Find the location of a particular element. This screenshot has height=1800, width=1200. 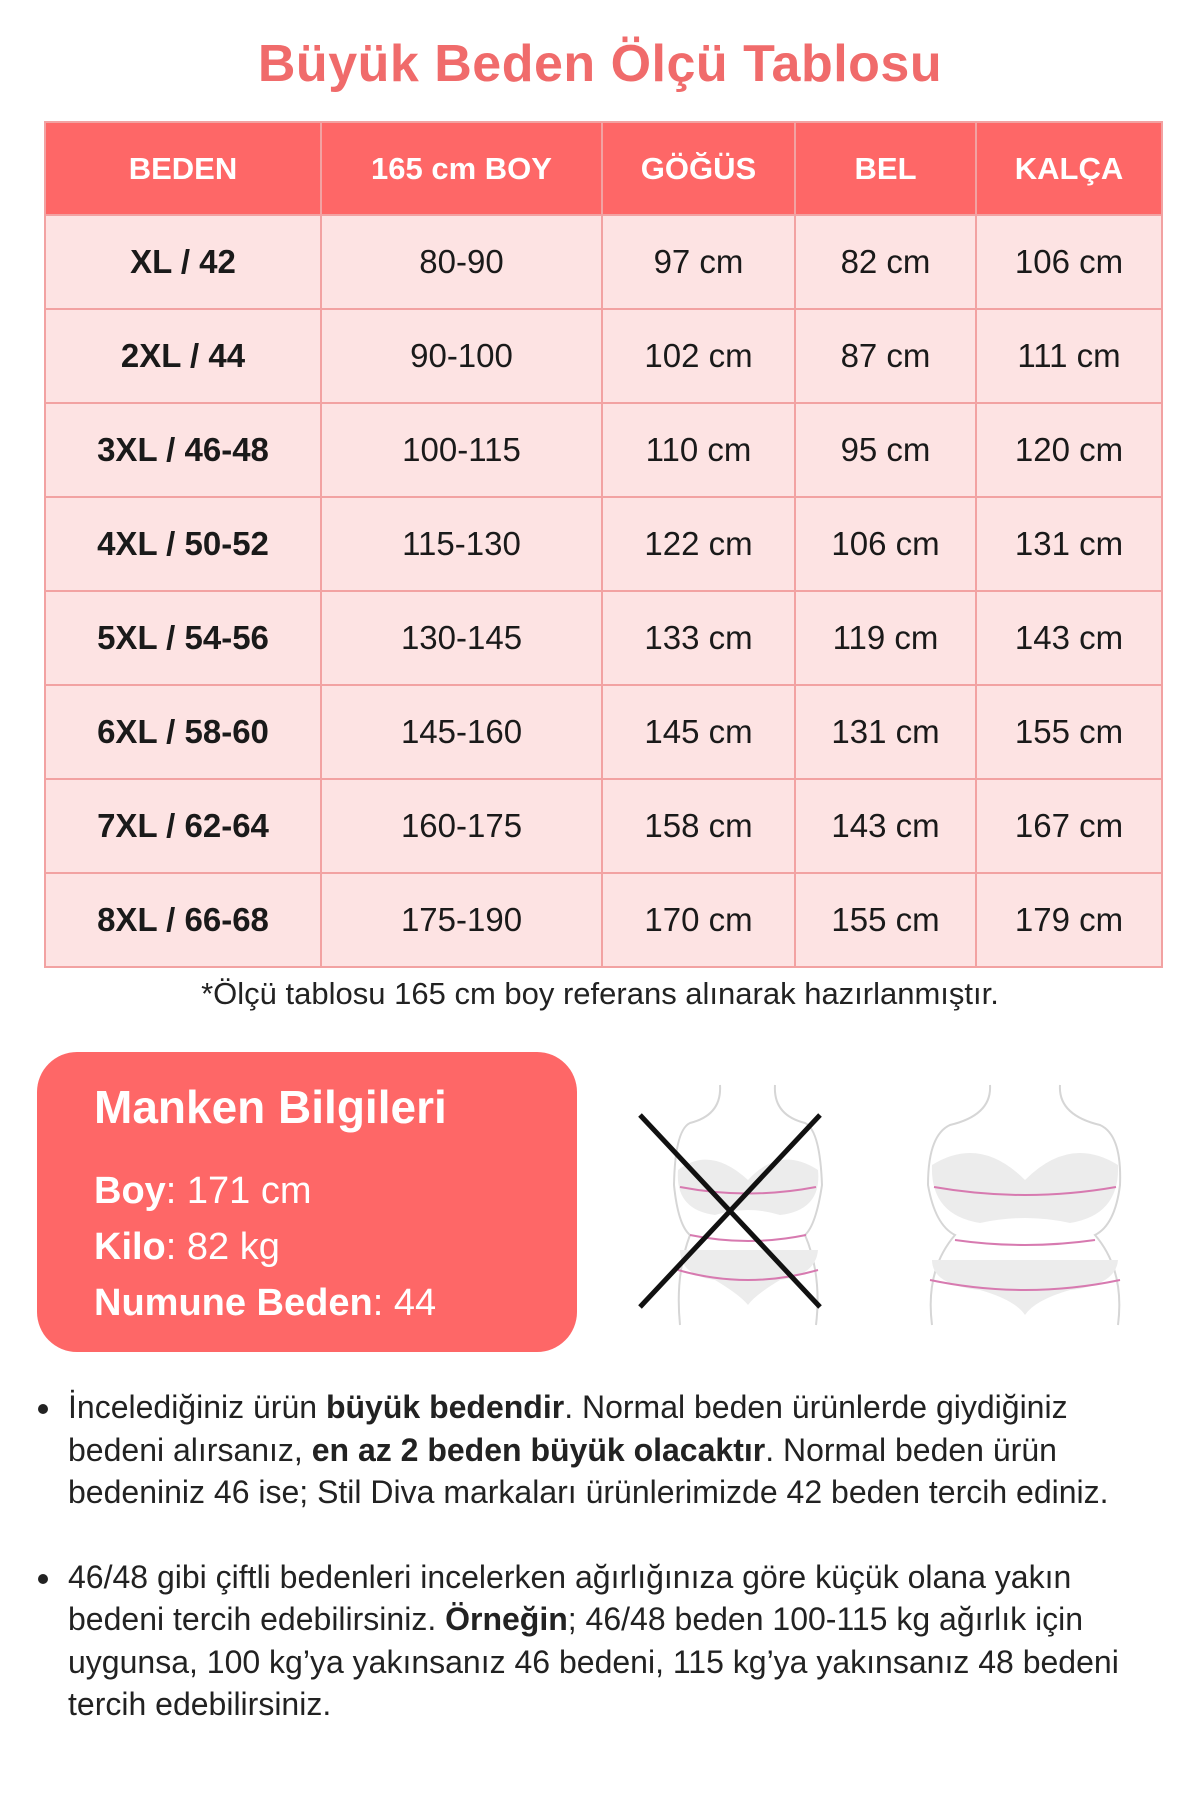

cell-chest: 158 cm is located at coordinates (698, 826).